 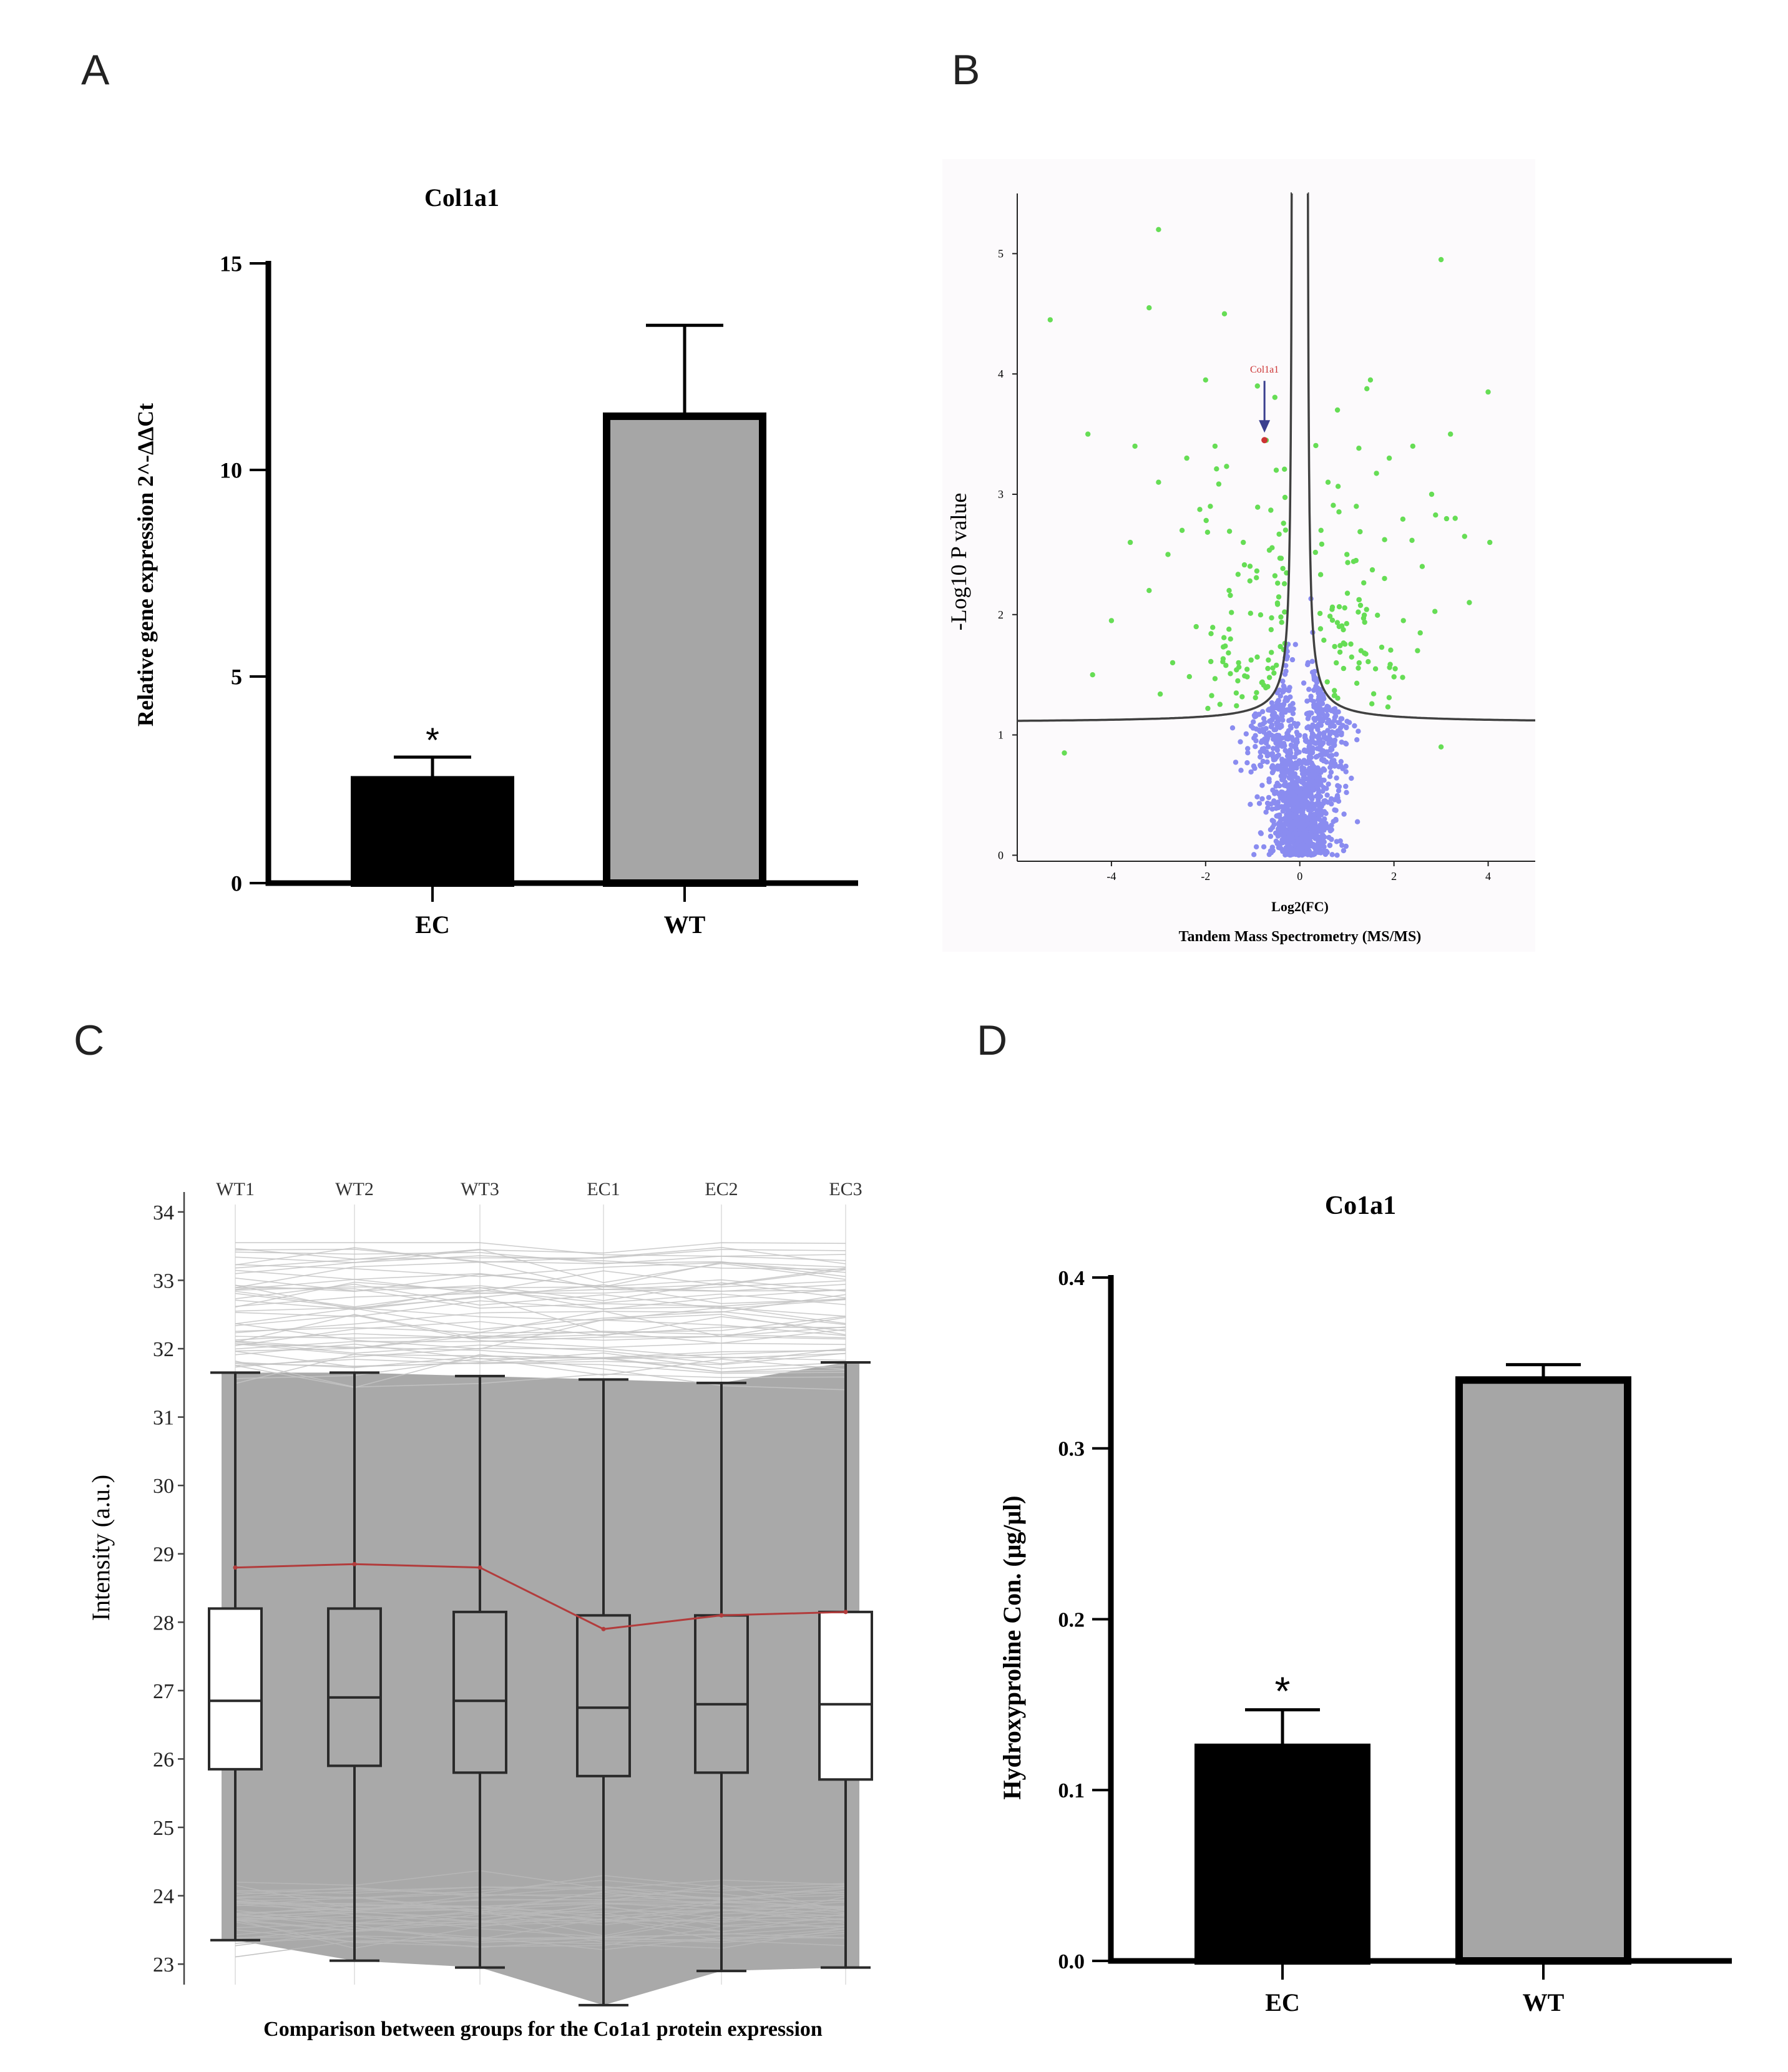 What do you see at coordinates (1264, 369) in the screenshot?
I see `panel-b-highlight-label: Col1a1` at bounding box center [1264, 369].